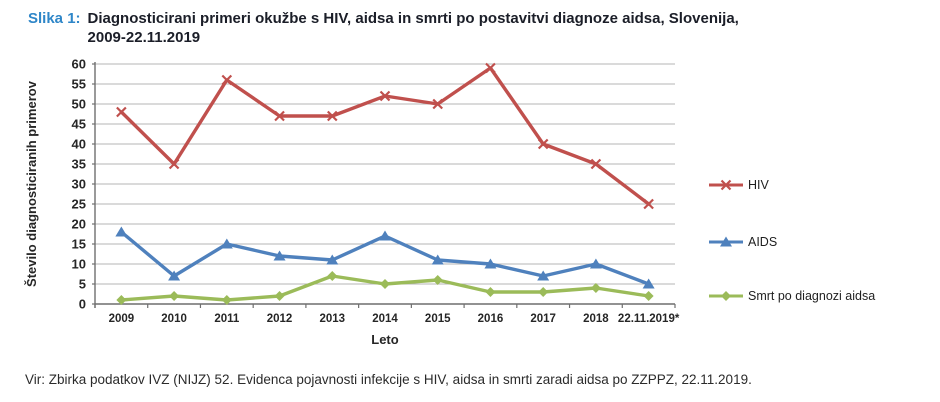  I want to click on figure-title-line2: 2009-22.11.2019, so click(144, 37).